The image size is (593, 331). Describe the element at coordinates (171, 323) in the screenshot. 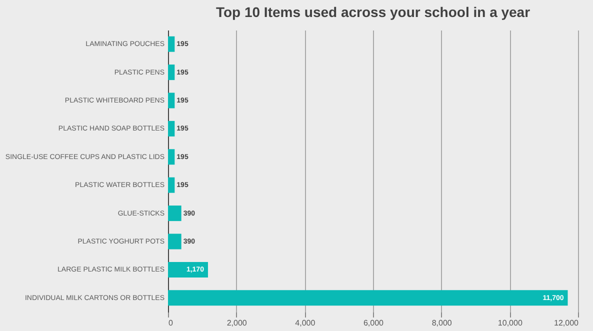

I see `x-tick-label: 0` at that location.